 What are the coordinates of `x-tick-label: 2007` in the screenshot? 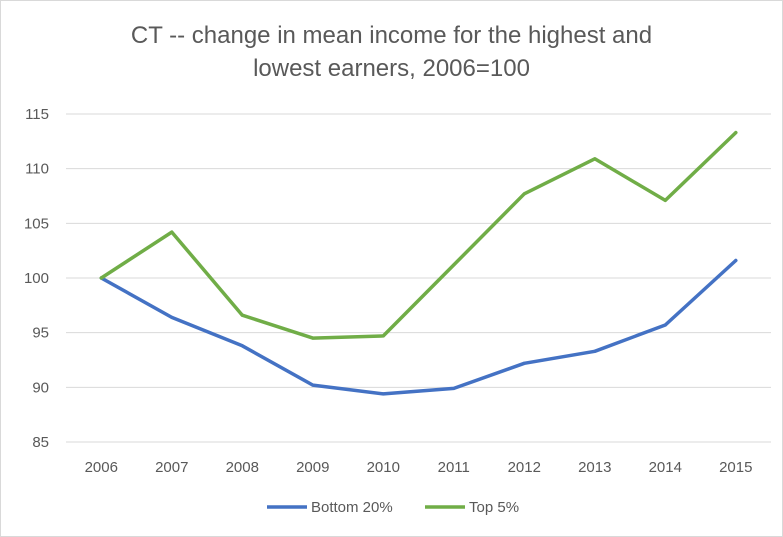 It's located at (171, 467).